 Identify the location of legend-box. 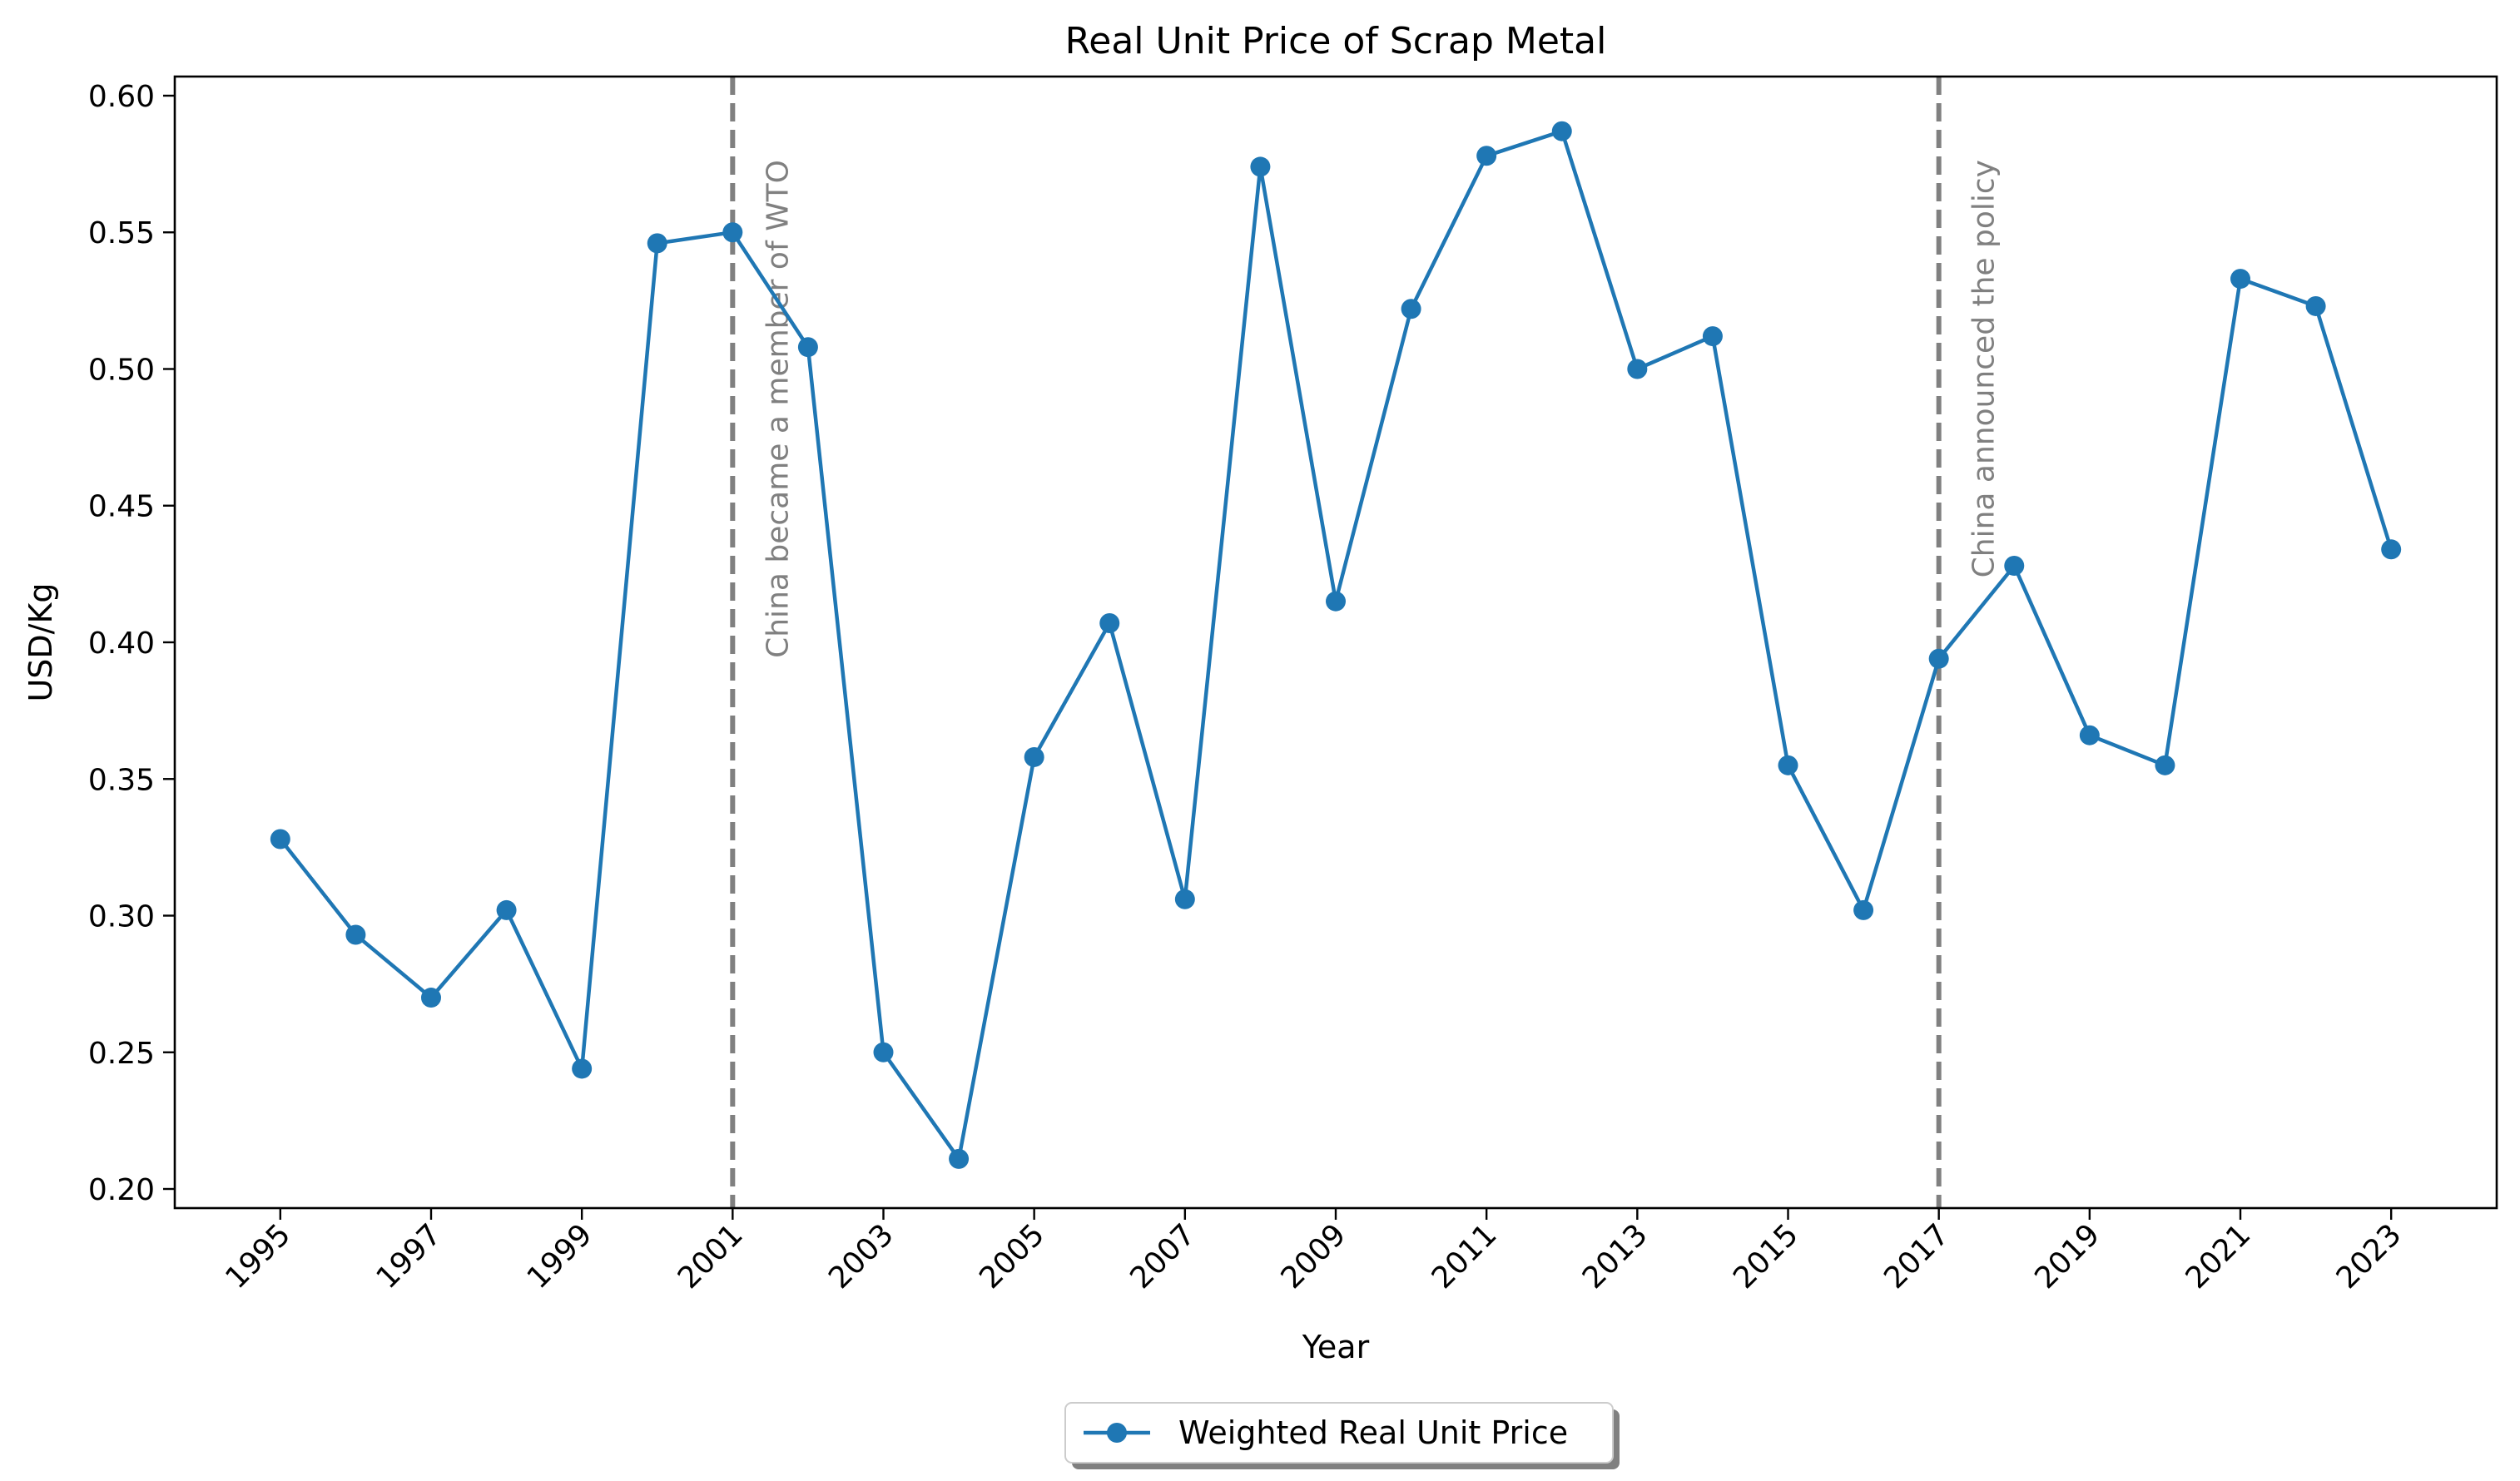
(1339, 1433).